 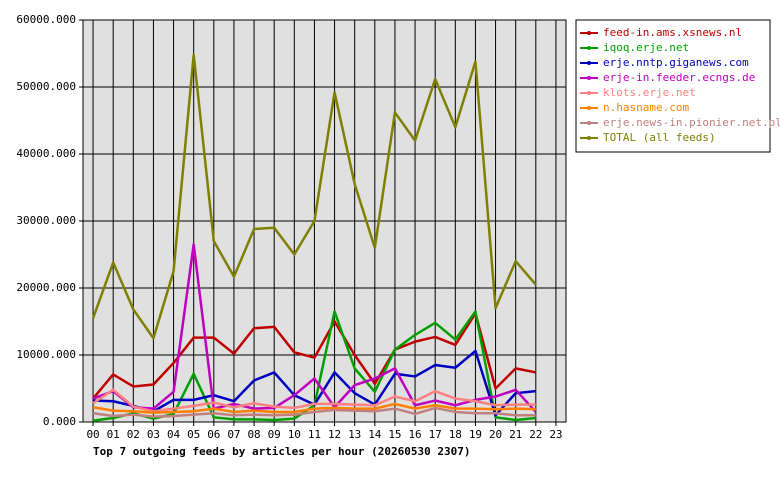 I want to click on y-tick-label: 0.000, so click(x=59, y=421).